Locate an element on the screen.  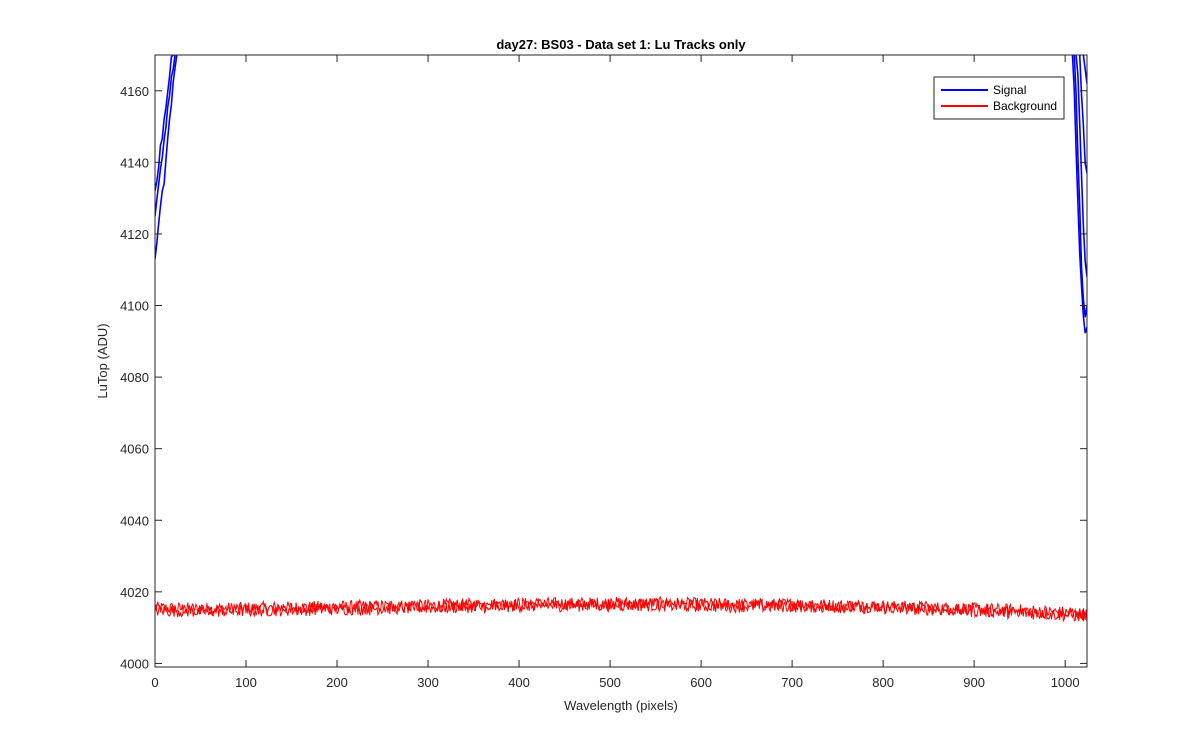
y-tick-label: 4140 is located at coordinates (134, 162).